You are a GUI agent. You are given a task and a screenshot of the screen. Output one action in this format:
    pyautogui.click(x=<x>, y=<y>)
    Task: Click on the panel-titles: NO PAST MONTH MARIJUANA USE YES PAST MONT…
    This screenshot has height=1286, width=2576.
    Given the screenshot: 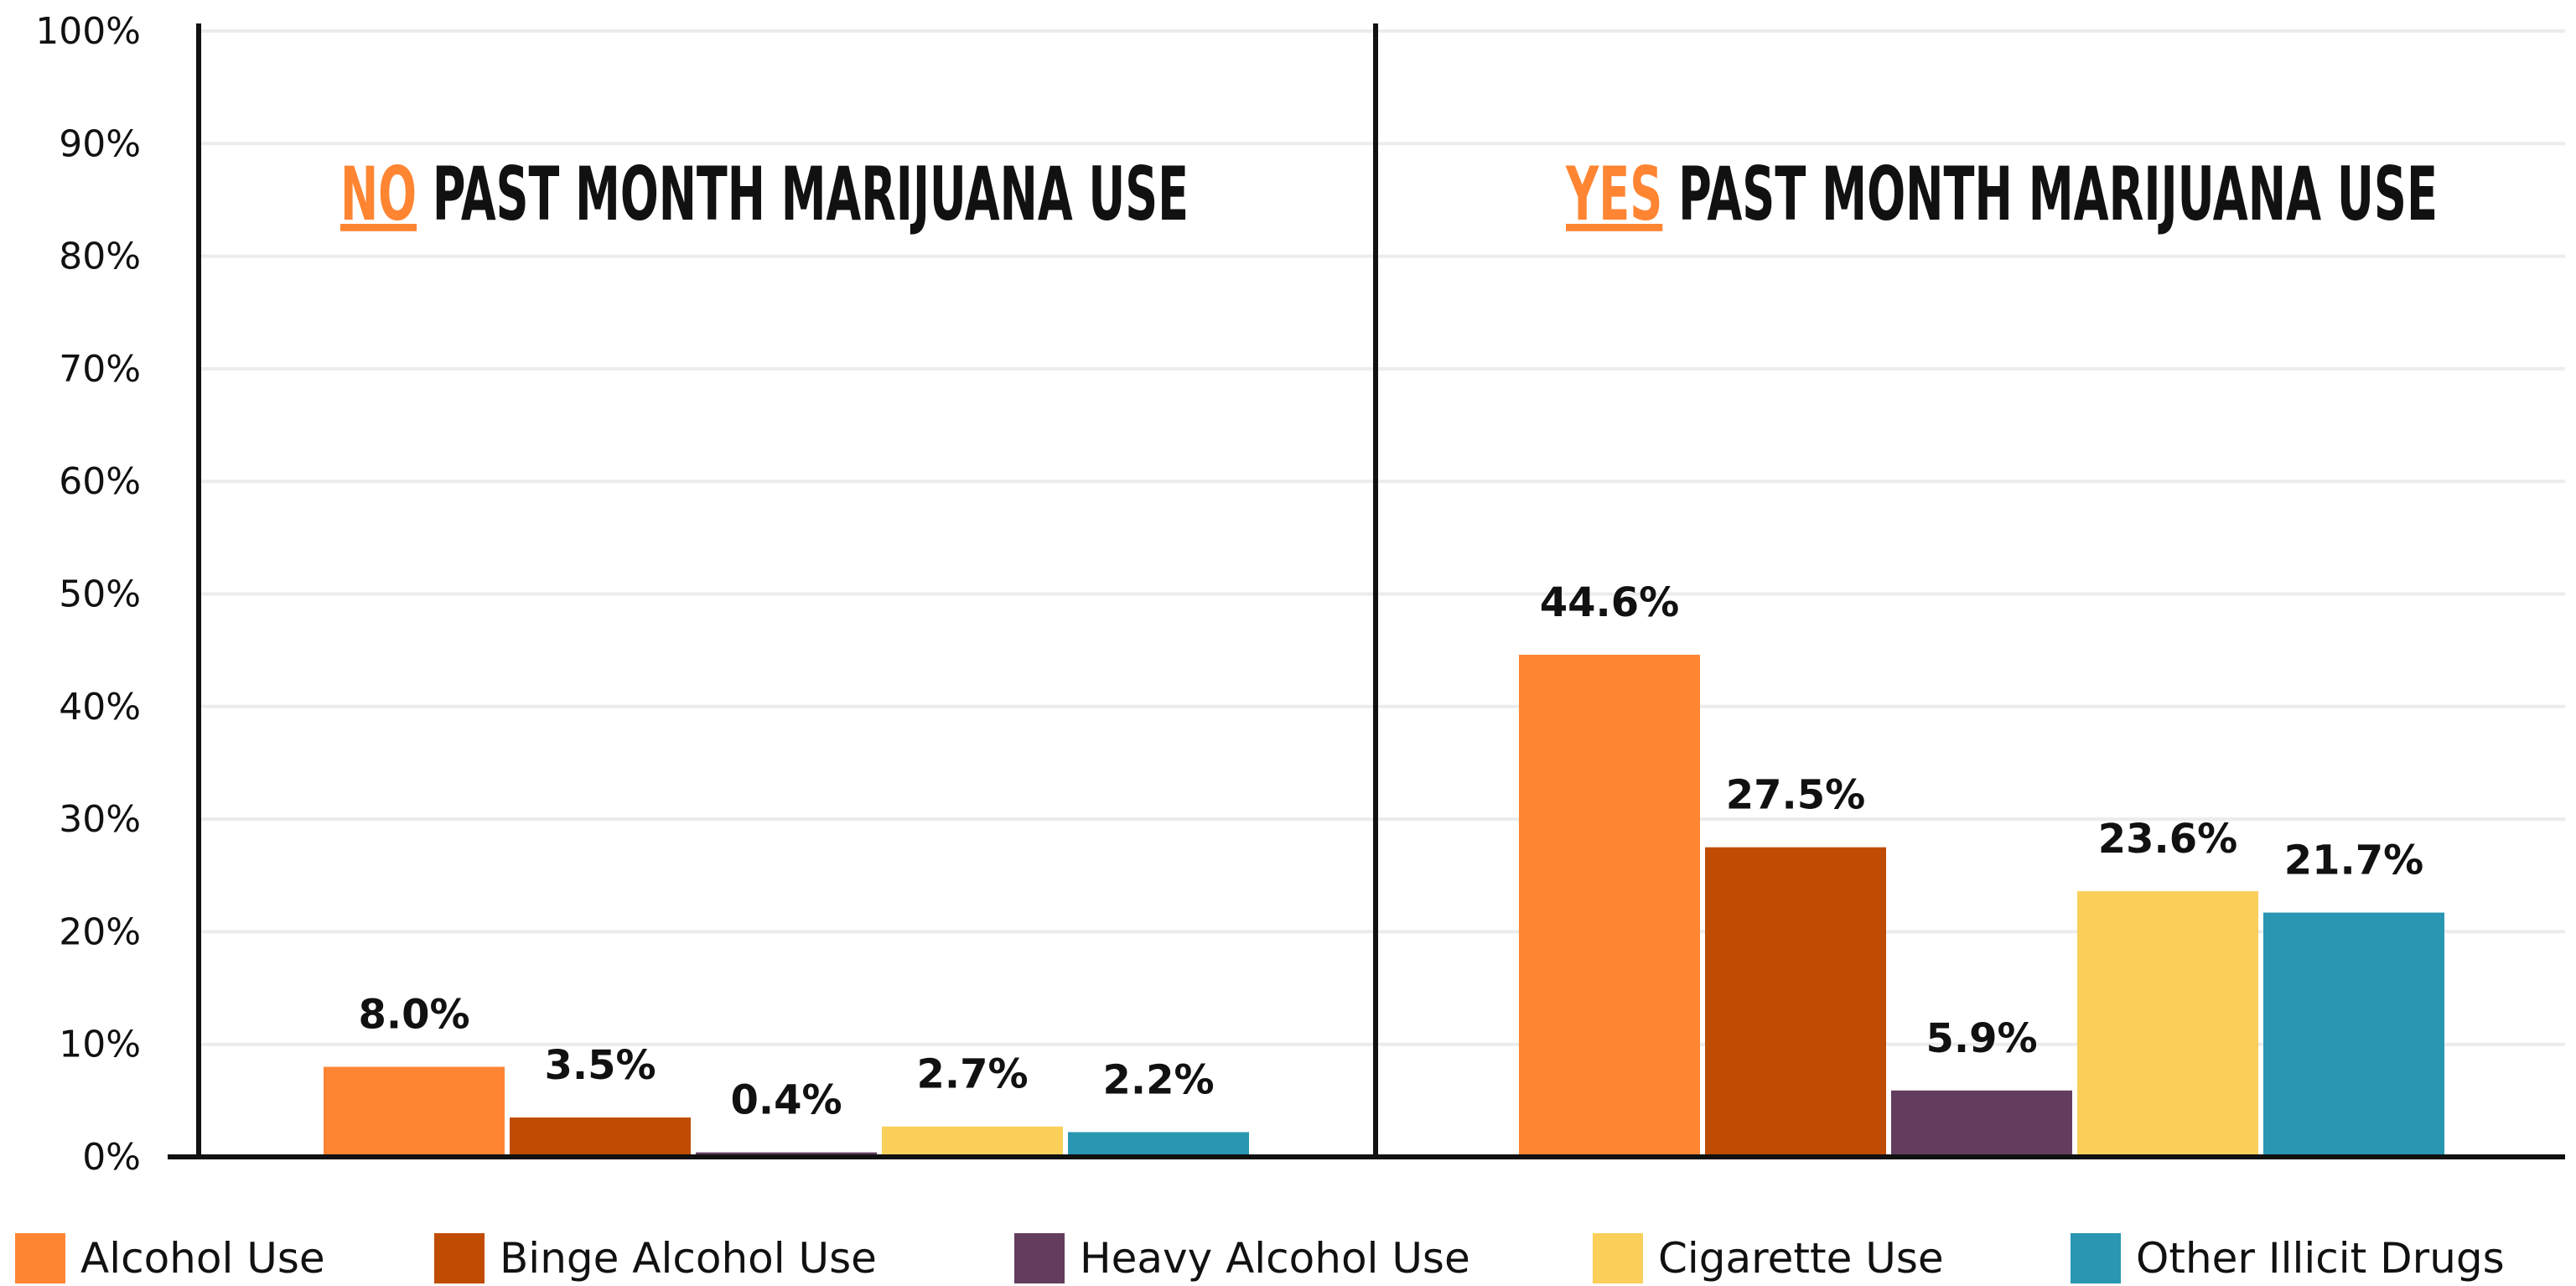 What is the action you would take?
    pyautogui.click(x=1389, y=194)
    